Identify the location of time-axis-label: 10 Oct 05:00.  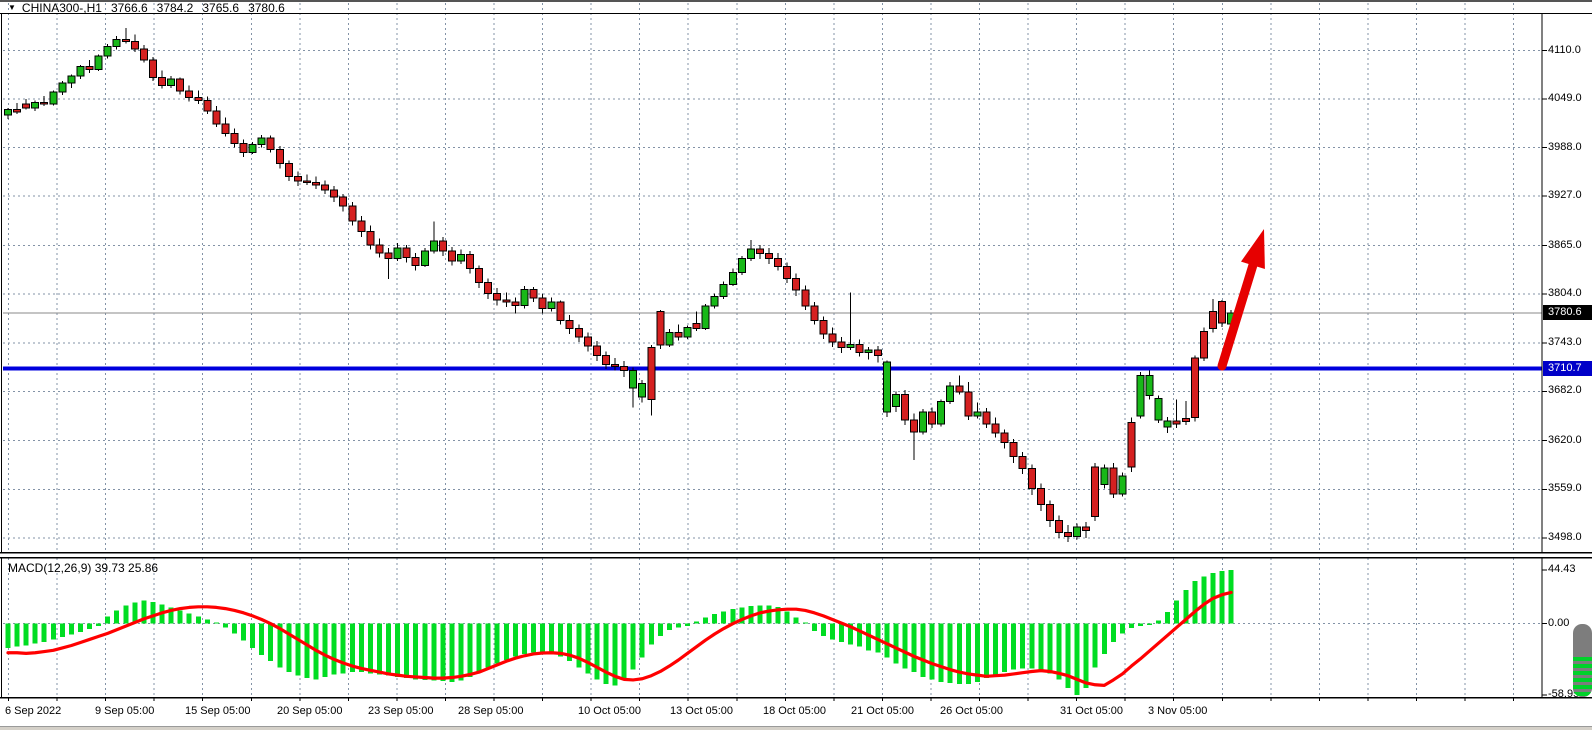
(609, 711).